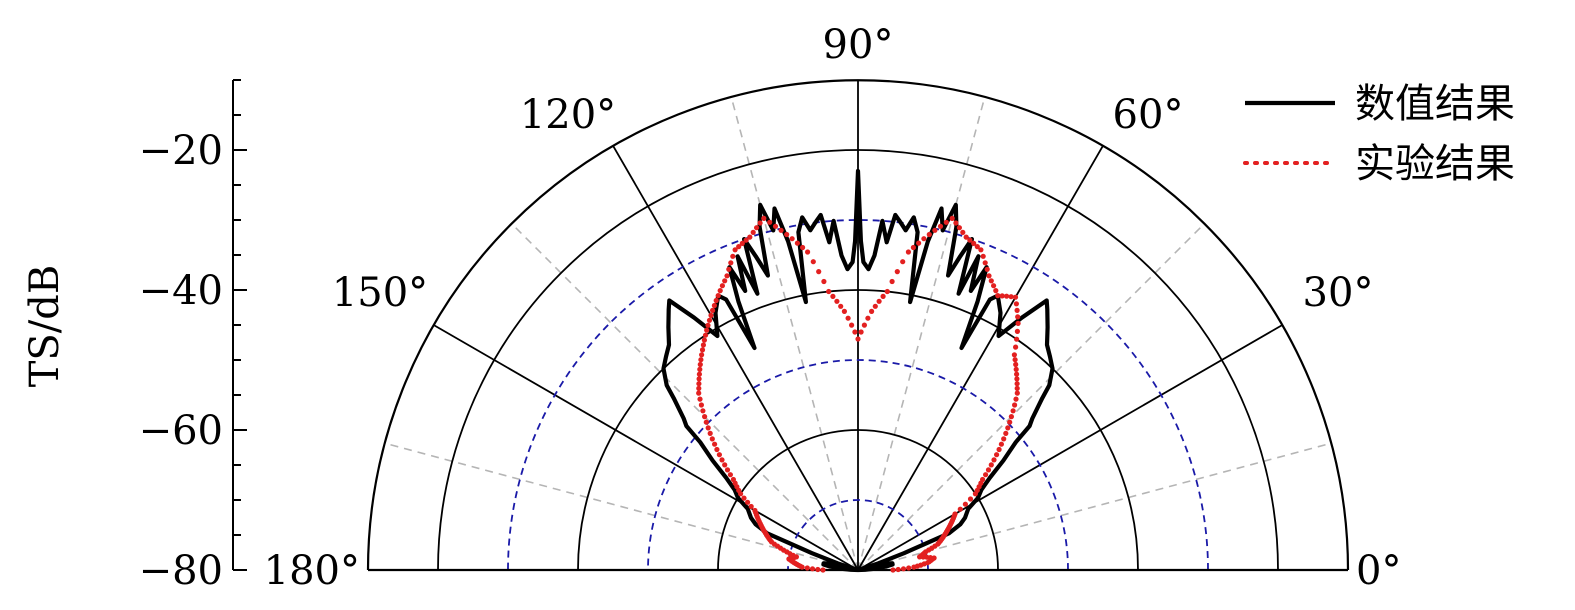 The height and width of the screenshot is (610, 1575). What do you see at coordinates (193, 336) in the screenshot?
I see `radial-axis: −20 −40 −60 −80` at bounding box center [193, 336].